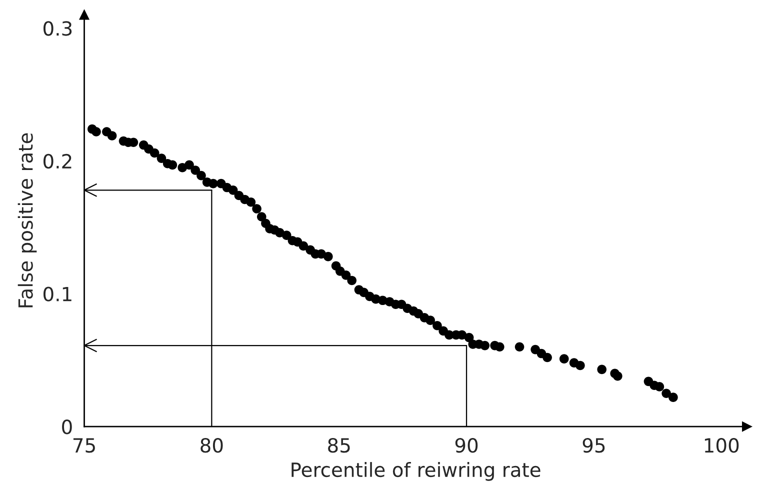 The width and height of the screenshot is (766, 496). What do you see at coordinates (27, 220) in the screenshot?
I see `y-axis-title: False positive rate` at bounding box center [27, 220].